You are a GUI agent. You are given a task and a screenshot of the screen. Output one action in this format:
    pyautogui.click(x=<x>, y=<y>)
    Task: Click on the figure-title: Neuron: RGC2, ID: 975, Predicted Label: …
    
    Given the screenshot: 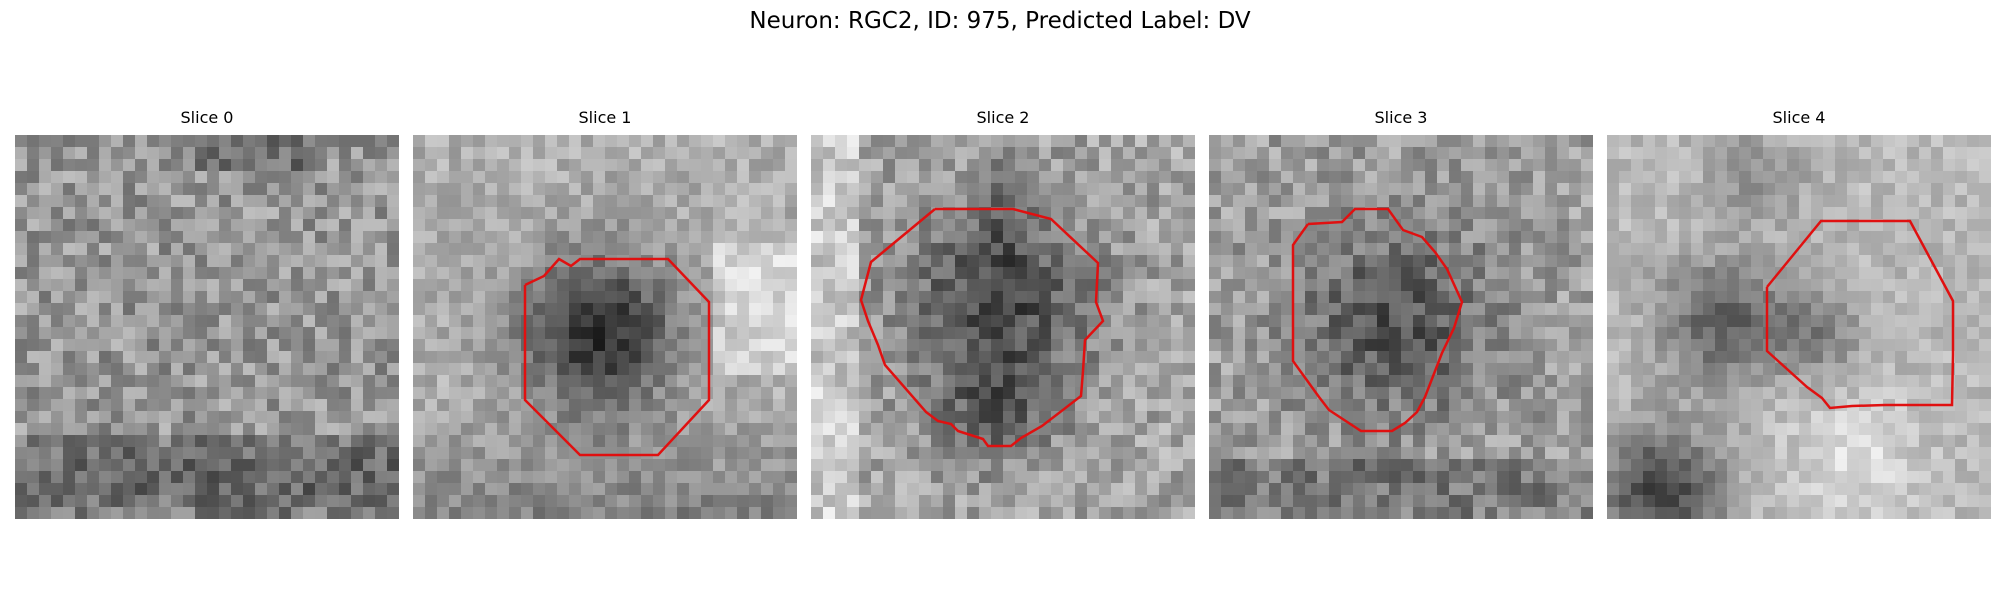 What is the action you would take?
    pyautogui.click(x=1000, y=21)
    